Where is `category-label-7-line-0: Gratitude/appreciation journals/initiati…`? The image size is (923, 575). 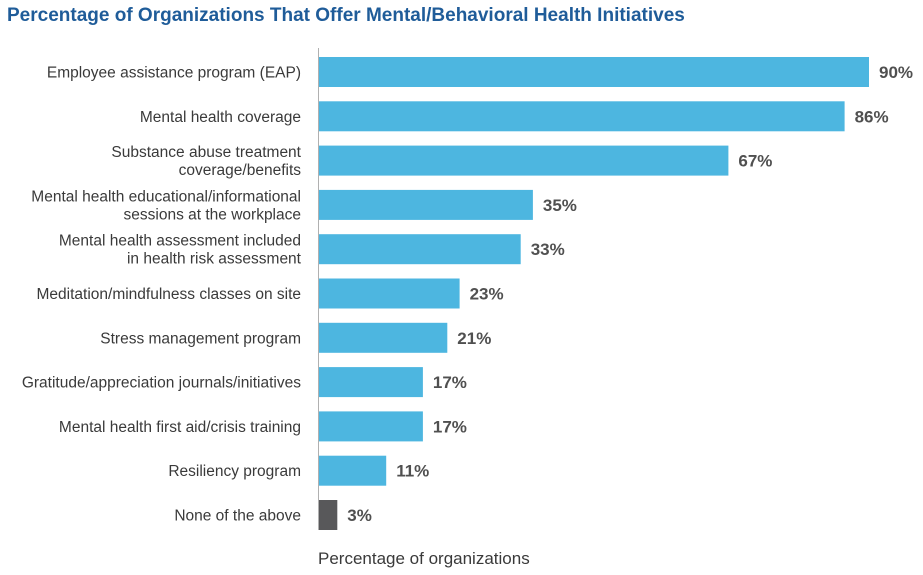
category-label-7-line-0: Gratitude/appreciation journals/initiati… is located at coordinates (161, 383).